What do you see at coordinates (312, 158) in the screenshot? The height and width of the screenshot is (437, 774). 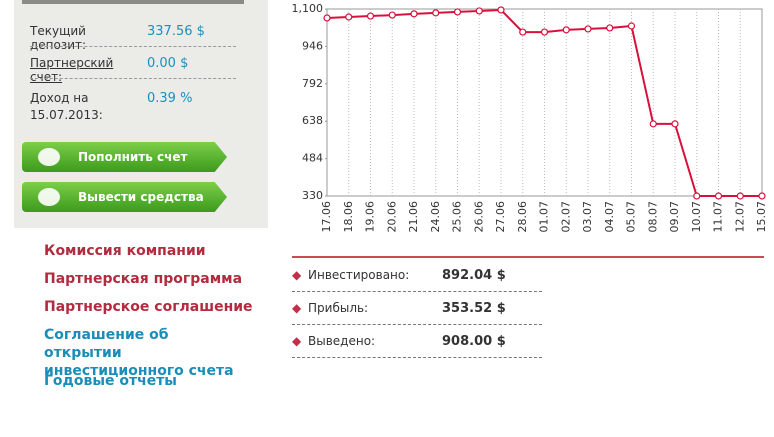 I see `y-tick-label: 484` at bounding box center [312, 158].